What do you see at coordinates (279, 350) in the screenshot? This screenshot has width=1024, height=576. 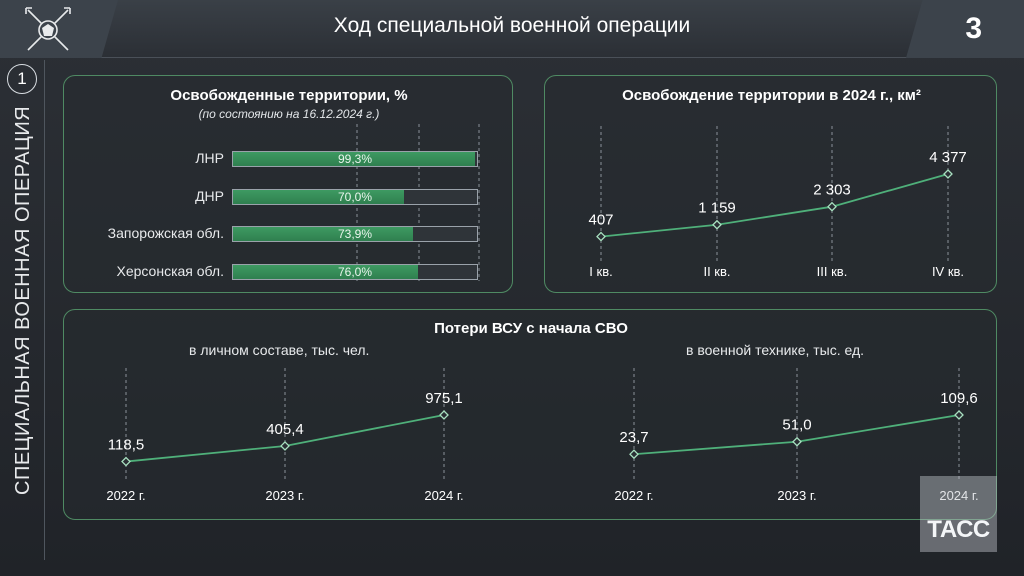 I see `personnel-subtitle: в личном составе, тыс. чел.` at bounding box center [279, 350].